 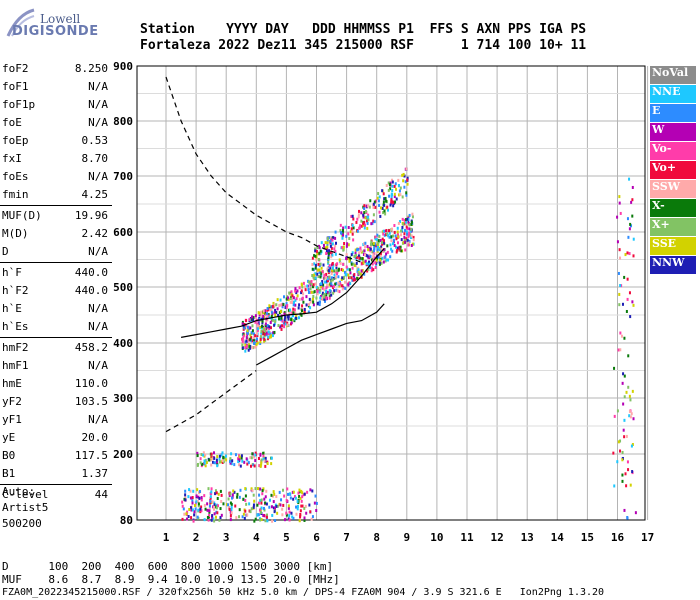 I want to click on param-row: foF1 N/A, so click(x=56, y=87).